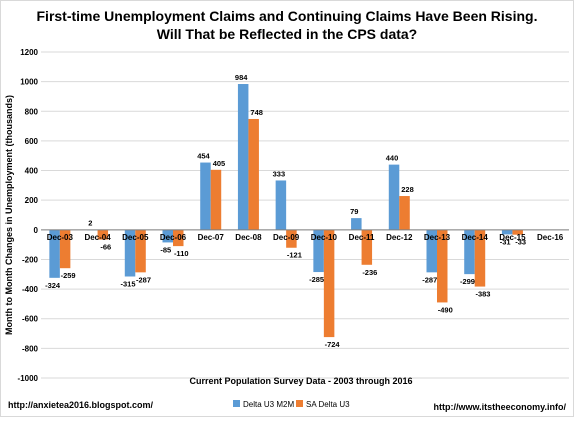 Image resolution: width=574 pixels, height=421 pixels. I want to click on x-tick-label: Dec-12, so click(399, 237).